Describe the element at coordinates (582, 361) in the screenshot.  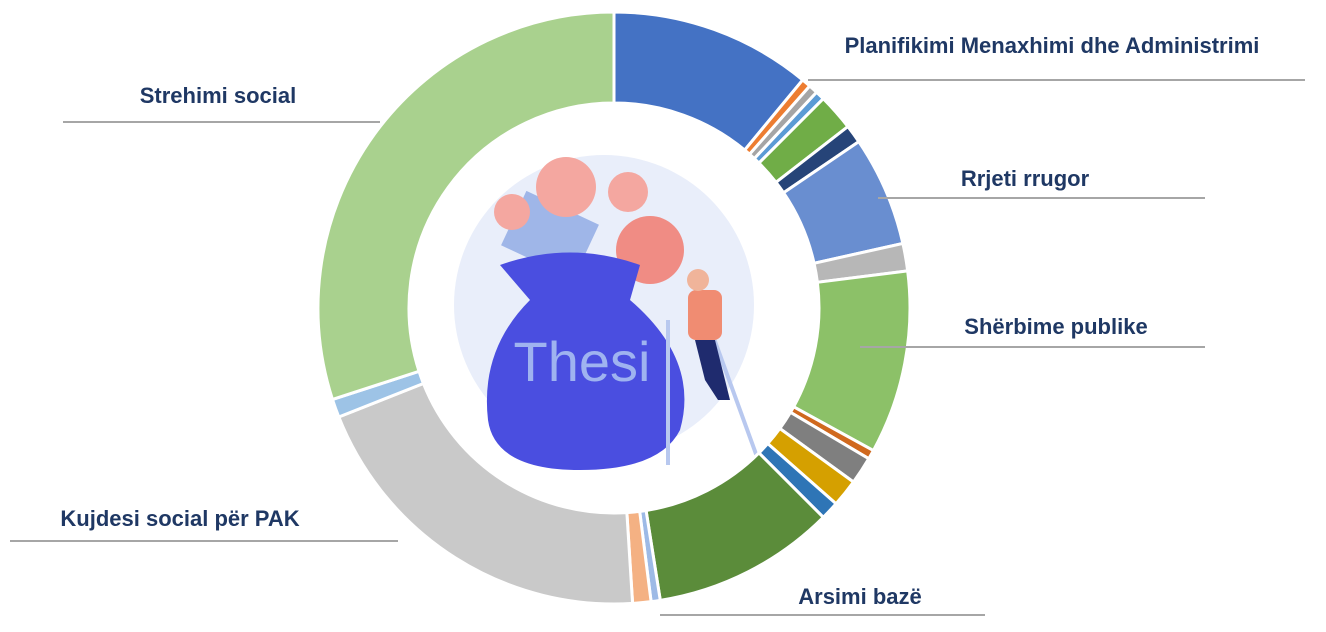
I see `center-text: Thesi` at that location.